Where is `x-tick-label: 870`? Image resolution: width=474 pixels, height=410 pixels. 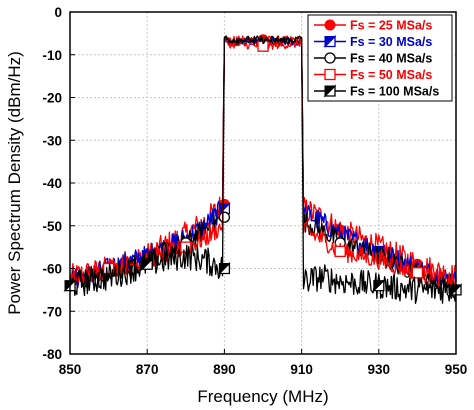
x-tick-label: 870 is located at coordinates (147, 369).